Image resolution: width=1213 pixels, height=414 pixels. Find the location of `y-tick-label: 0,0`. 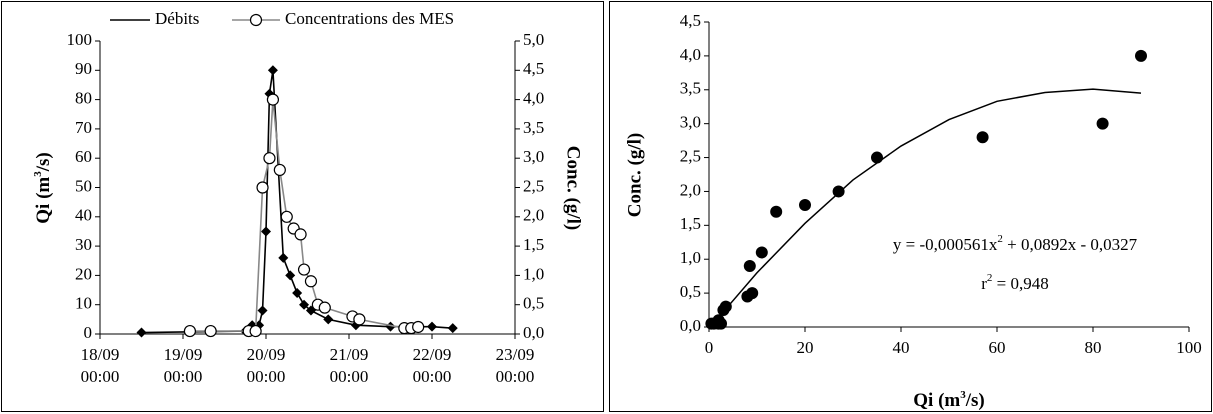

y-tick-label: 0,0 is located at coordinates (690, 325).